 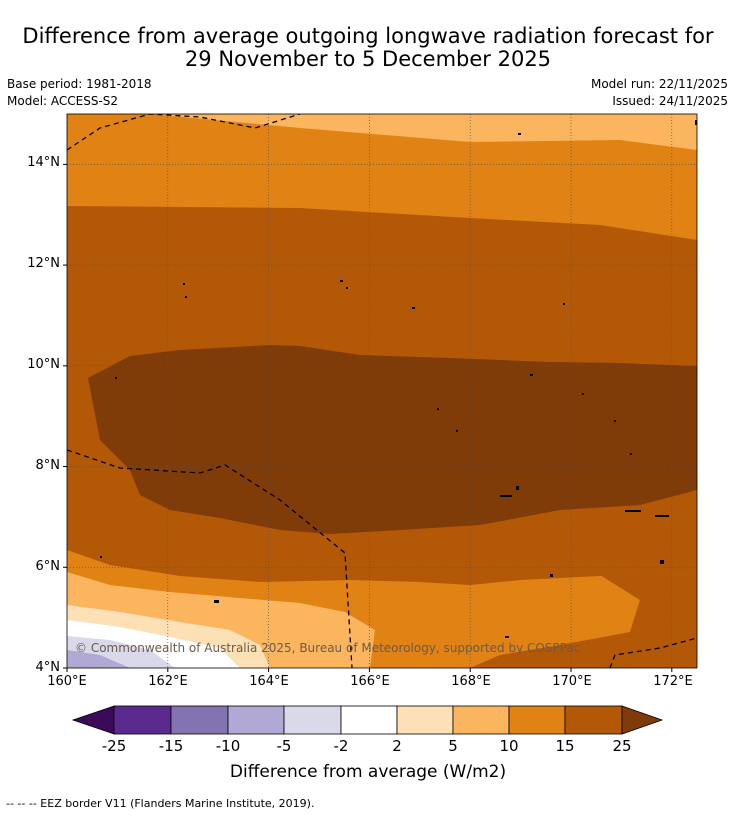 What do you see at coordinates (453, 746) in the screenshot?
I see `colorbar-tick-label: 5` at bounding box center [453, 746].